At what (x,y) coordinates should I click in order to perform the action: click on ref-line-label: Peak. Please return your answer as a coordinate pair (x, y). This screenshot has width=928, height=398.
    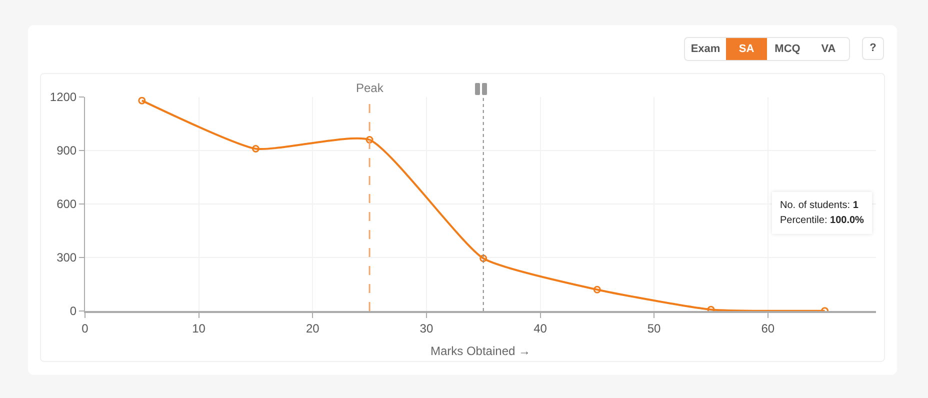
    Looking at the image, I should click on (370, 88).